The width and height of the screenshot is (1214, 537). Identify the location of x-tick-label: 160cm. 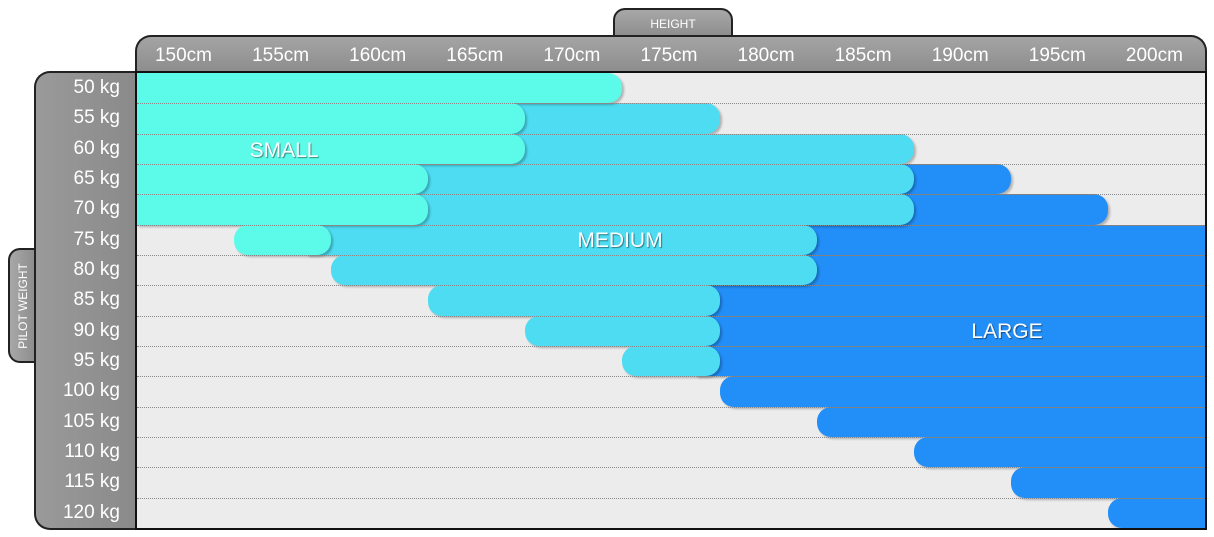
(378, 55).